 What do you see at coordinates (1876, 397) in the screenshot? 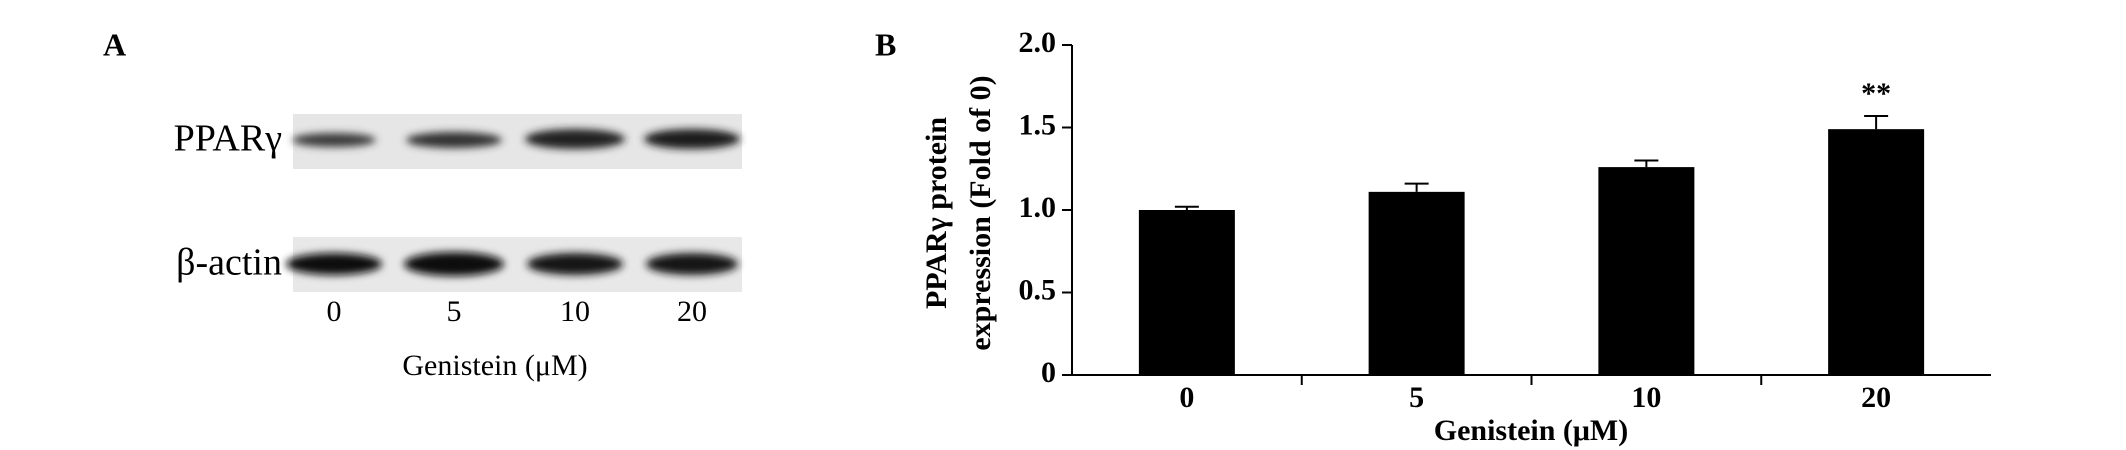
I see `x-tick-label: 20` at bounding box center [1876, 397].